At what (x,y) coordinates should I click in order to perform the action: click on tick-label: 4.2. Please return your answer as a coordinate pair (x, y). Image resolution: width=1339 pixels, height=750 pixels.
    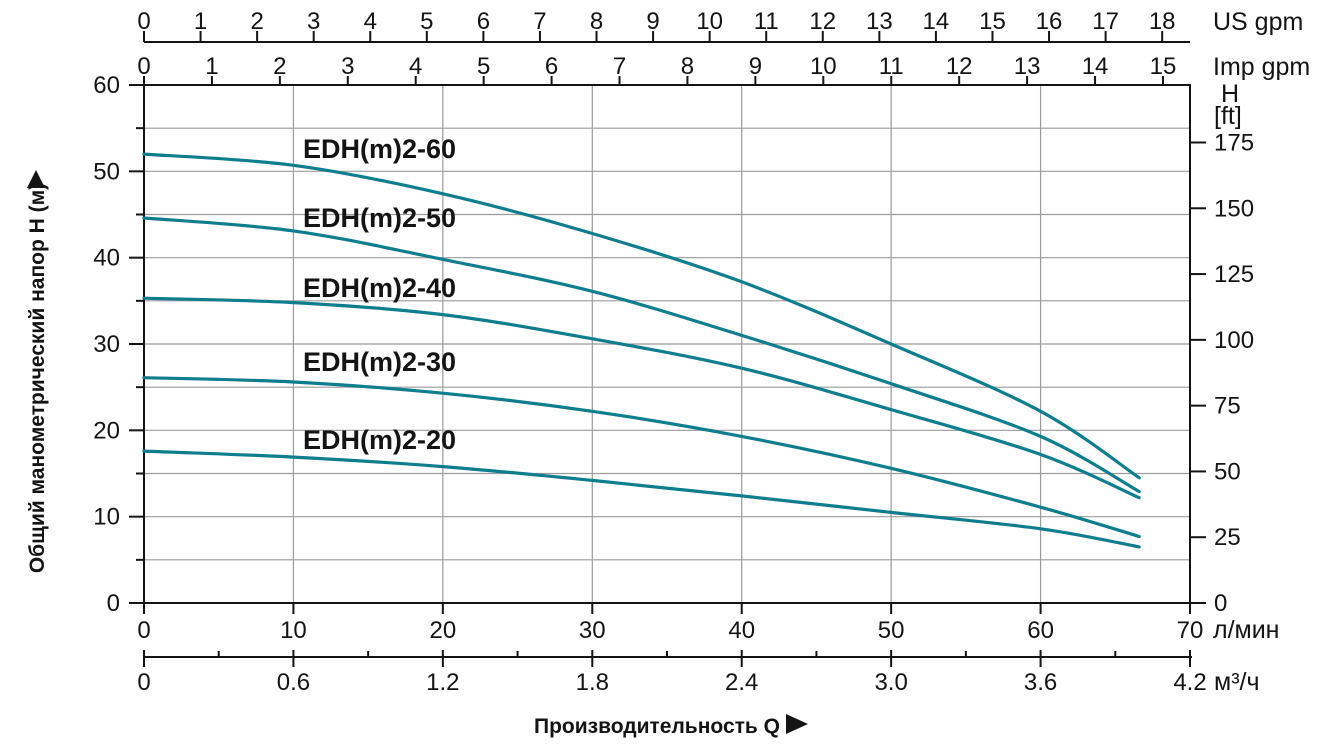
    Looking at the image, I should click on (1189, 682).